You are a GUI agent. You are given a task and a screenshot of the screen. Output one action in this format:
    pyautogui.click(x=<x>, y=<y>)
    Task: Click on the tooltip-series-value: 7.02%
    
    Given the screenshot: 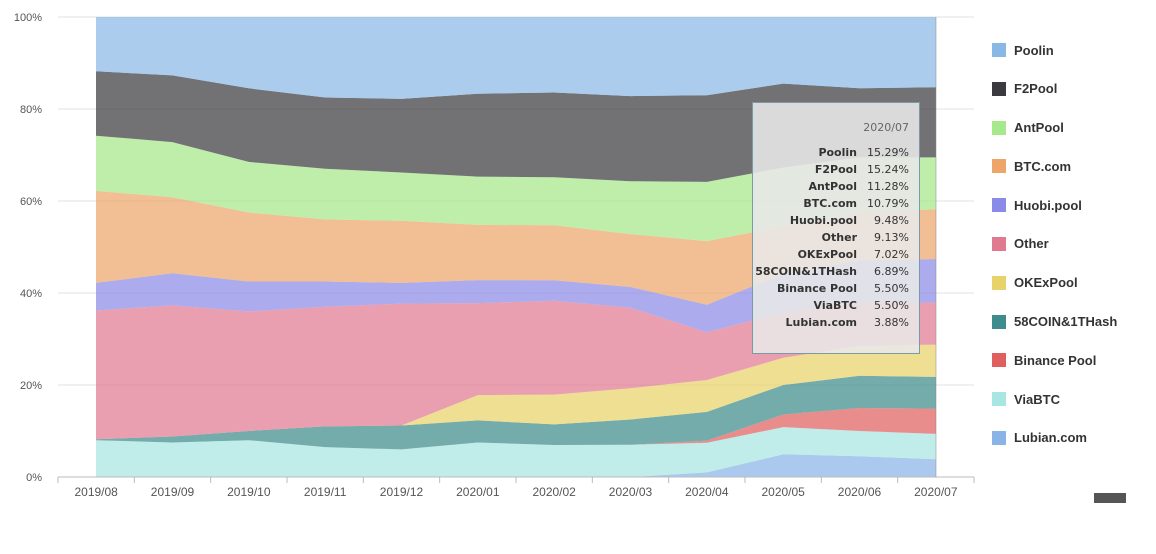 What is the action you would take?
    pyautogui.click(x=891, y=254)
    